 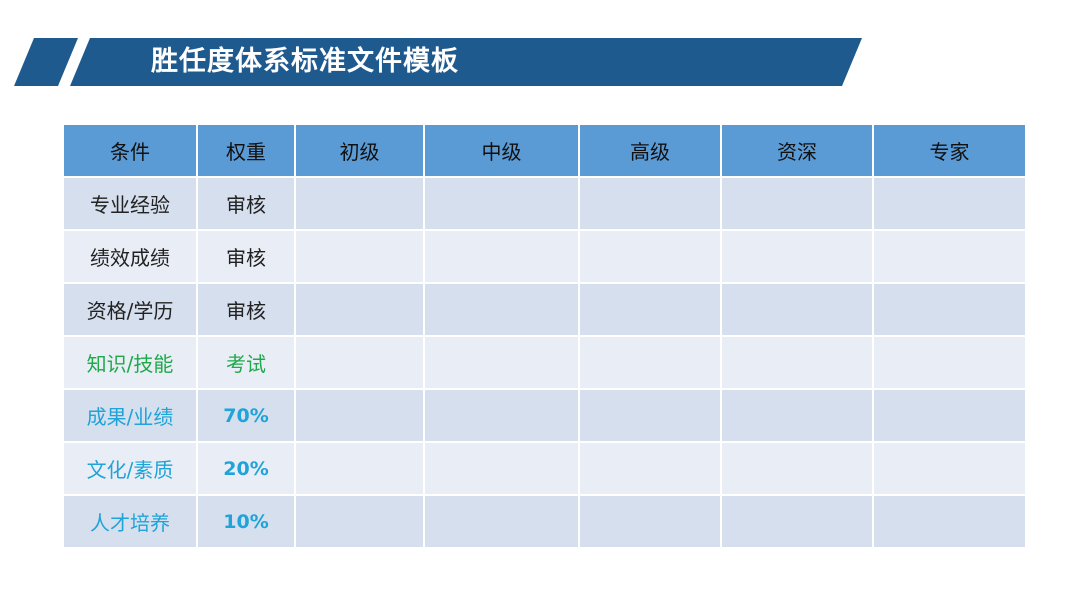 I want to click on row-weight-value: 70%, so click(x=246, y=415).